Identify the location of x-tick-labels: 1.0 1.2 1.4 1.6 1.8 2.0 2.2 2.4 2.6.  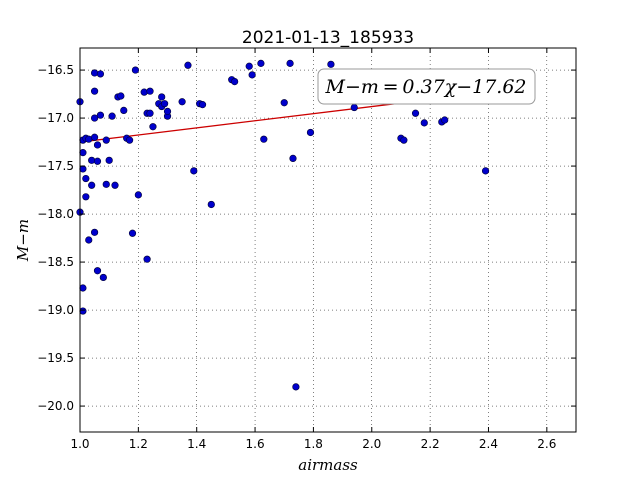
(313, 444).